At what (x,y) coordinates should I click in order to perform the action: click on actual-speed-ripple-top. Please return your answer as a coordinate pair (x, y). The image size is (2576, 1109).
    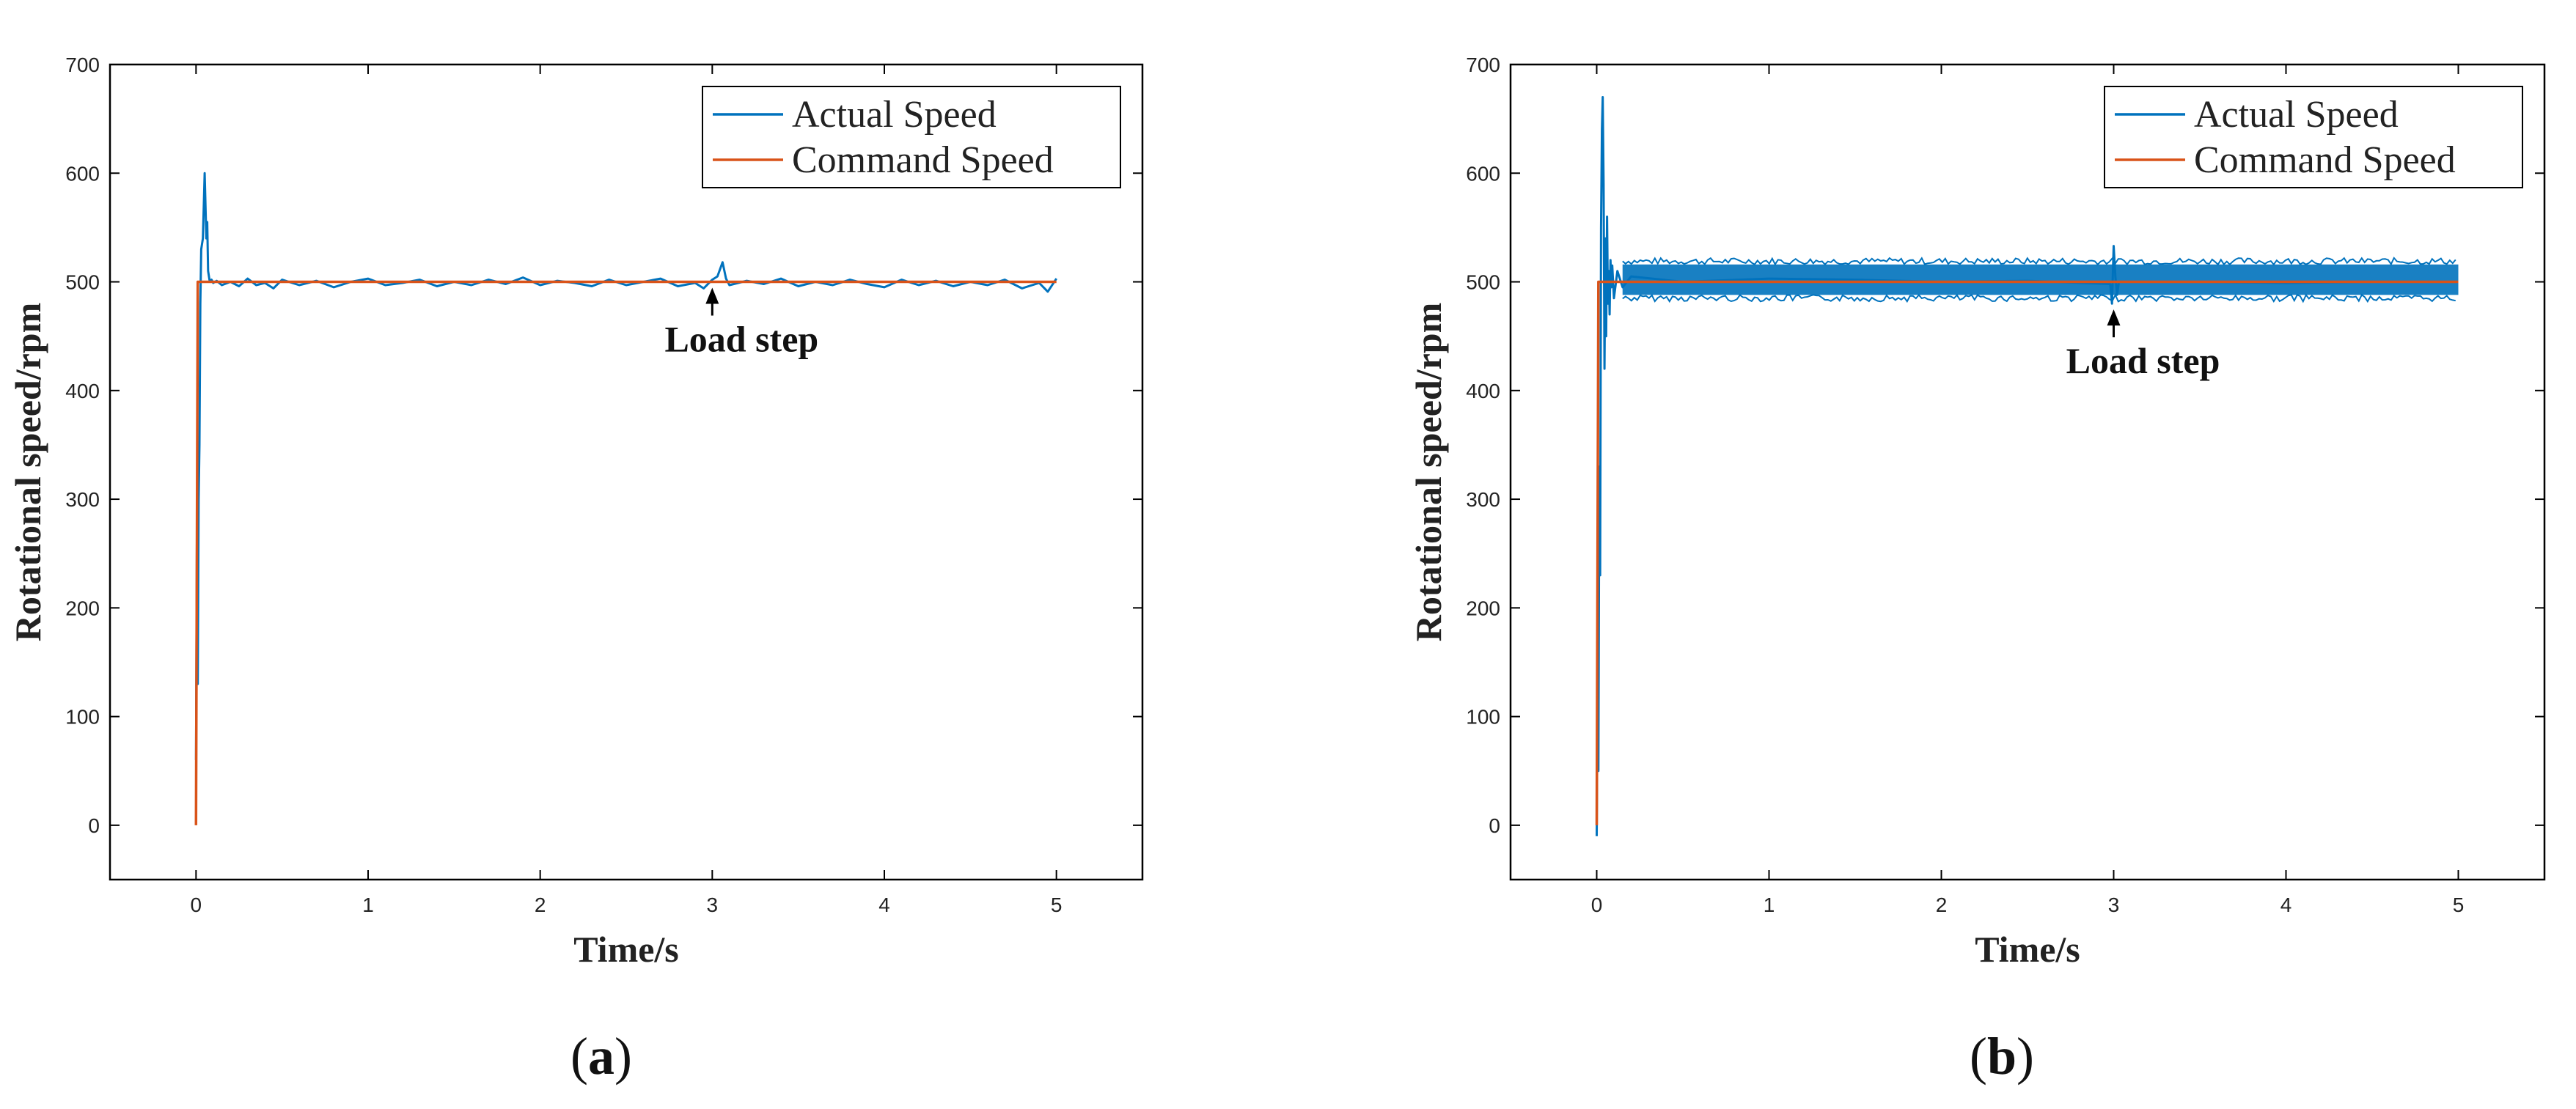
    Looking at the image, I should click on (2039, 261).